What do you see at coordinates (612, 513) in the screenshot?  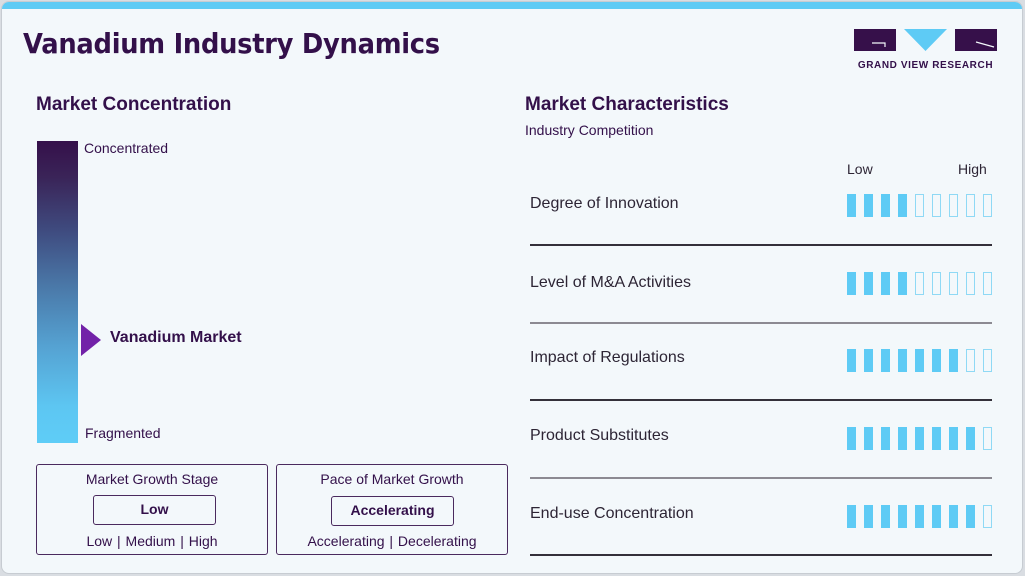 I see `characteristic-label: End-use Concentration` at bounding box center [612, 513].